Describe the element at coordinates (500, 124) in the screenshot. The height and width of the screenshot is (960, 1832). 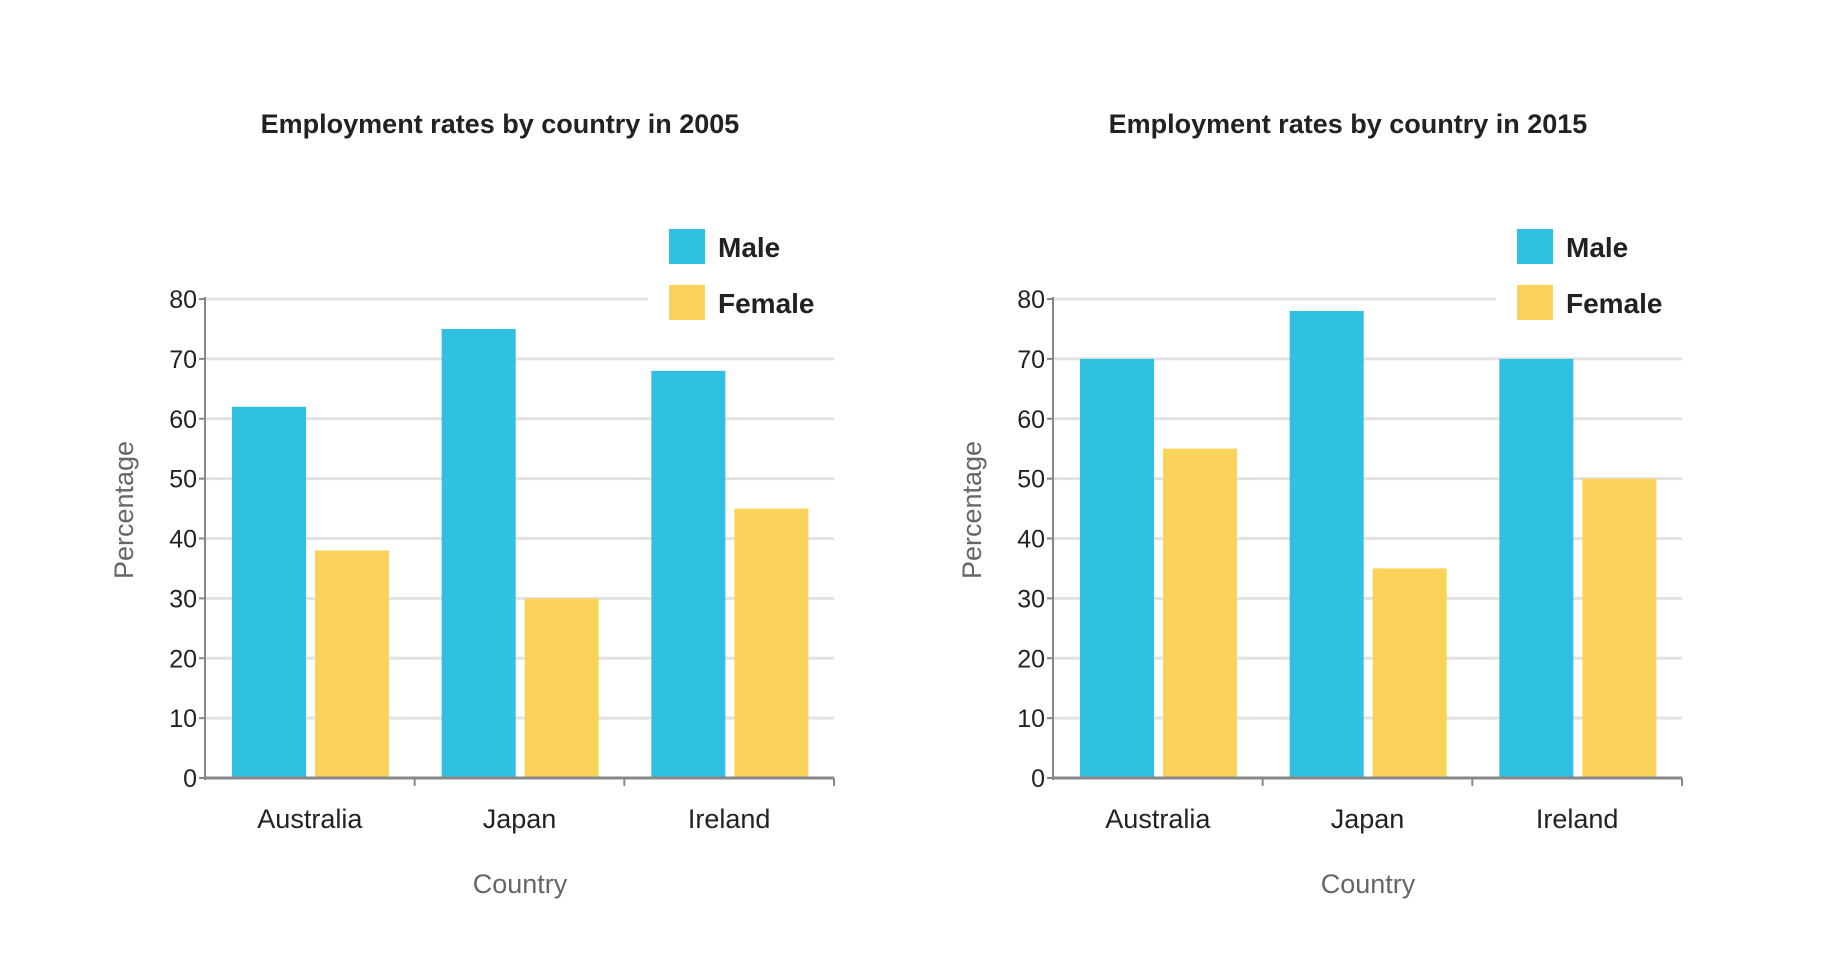
I see `chart-title: Employment rates by country in 2005` at that location.